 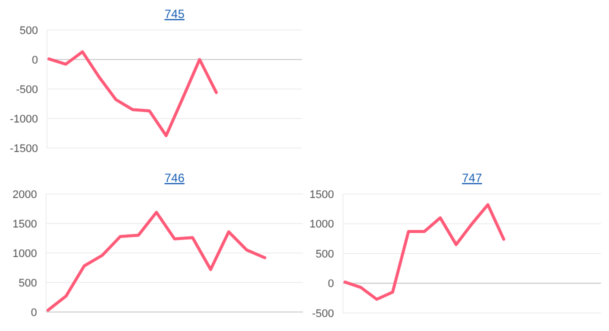 I want to click on chart-title: 746, so click(x=174, y=178).